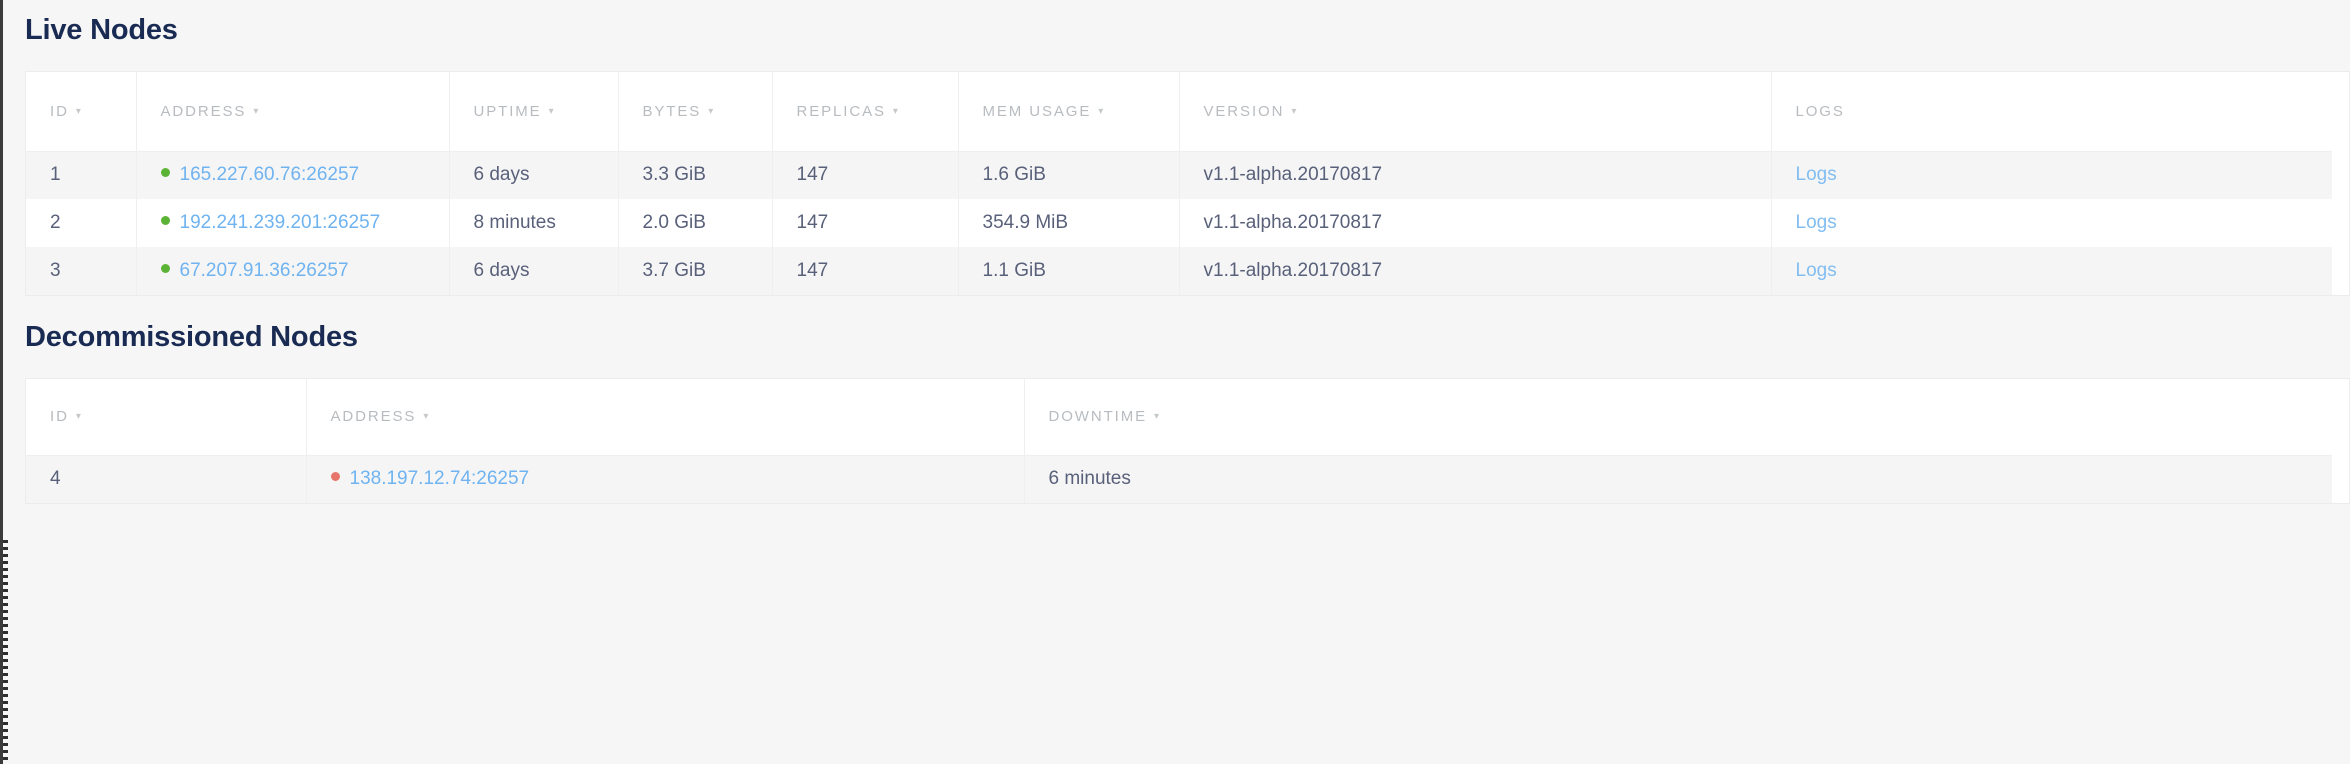 This screenshot has width=2350, height=764. I want to click on decommissioned-nodes-heading: Decommissioned Nodes, so click(191, 337).